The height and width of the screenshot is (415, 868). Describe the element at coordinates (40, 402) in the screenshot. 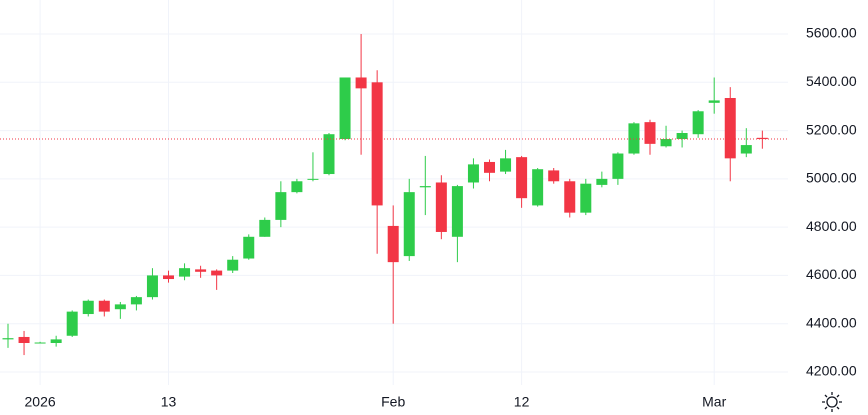

I see `x-tick-label: 2026` at that location.